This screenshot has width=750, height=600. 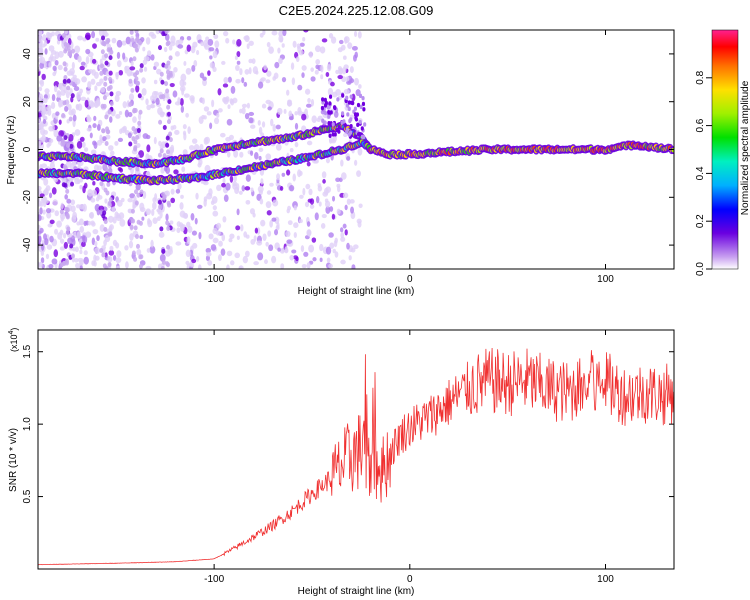 What do you see at coordinates (27, 197) in the screenshot?
I see `y-tick-label: -20` at bounding box center [27, 197].